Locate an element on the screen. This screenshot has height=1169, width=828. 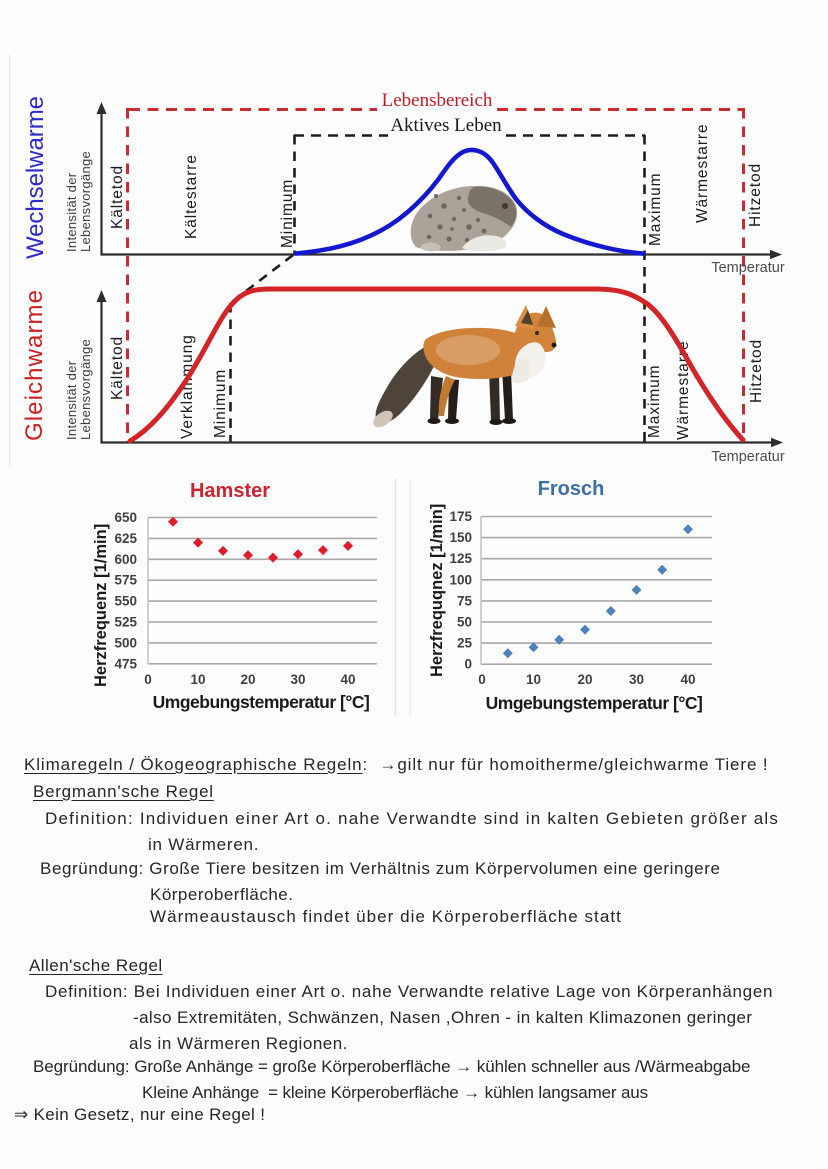
svg-text: Frosch is located at coordinates (571, 489).